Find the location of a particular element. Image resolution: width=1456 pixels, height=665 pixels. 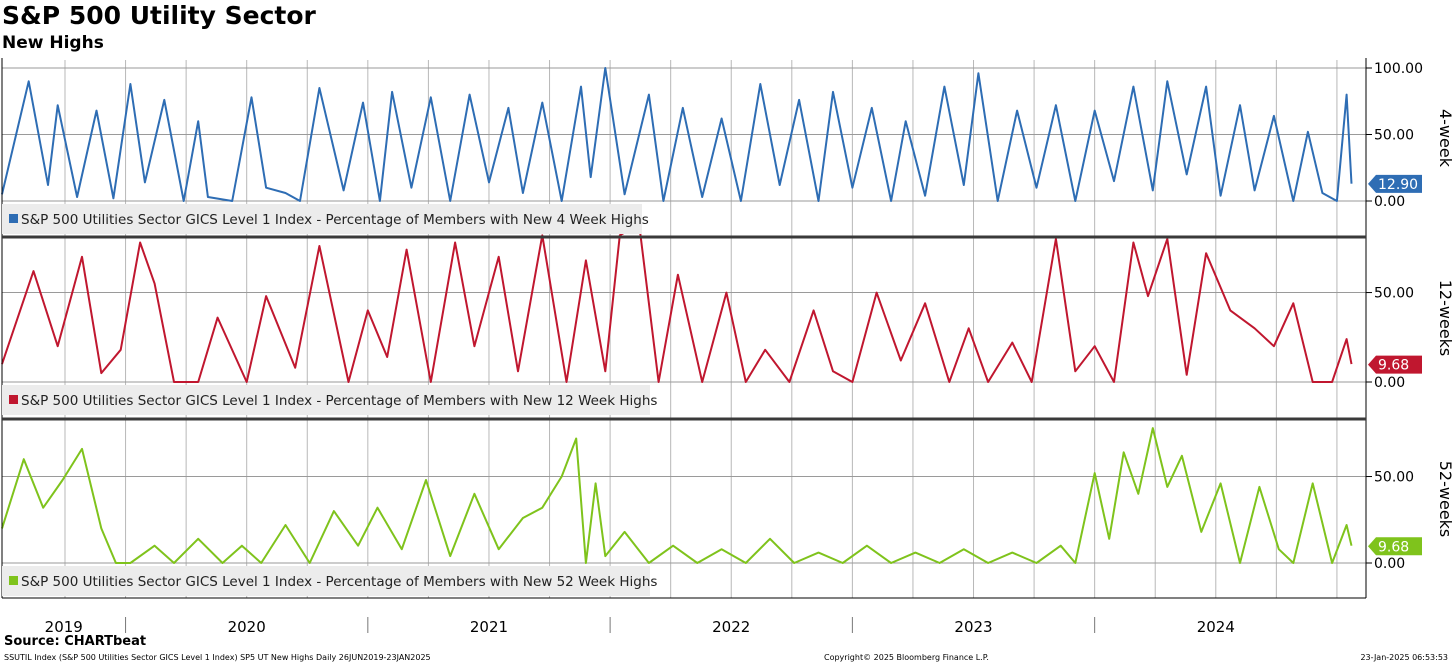

x-year-label: 2022 is located at coordinates (731, 627).